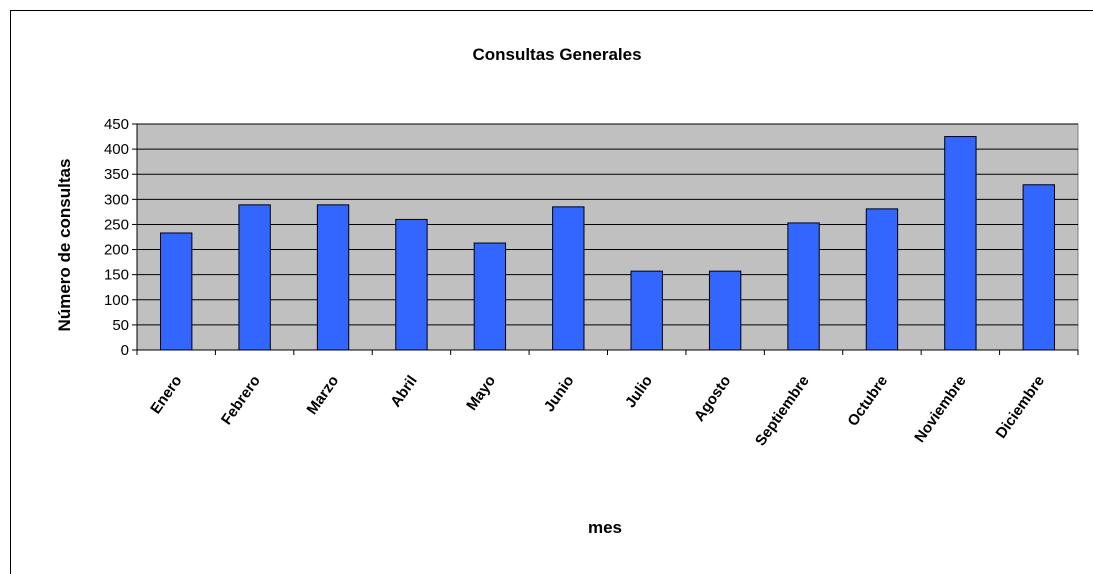  What do you see at coordinates (411, 284) in the screenshot?
I see `bar-abril` at bounding box center [411, 284].